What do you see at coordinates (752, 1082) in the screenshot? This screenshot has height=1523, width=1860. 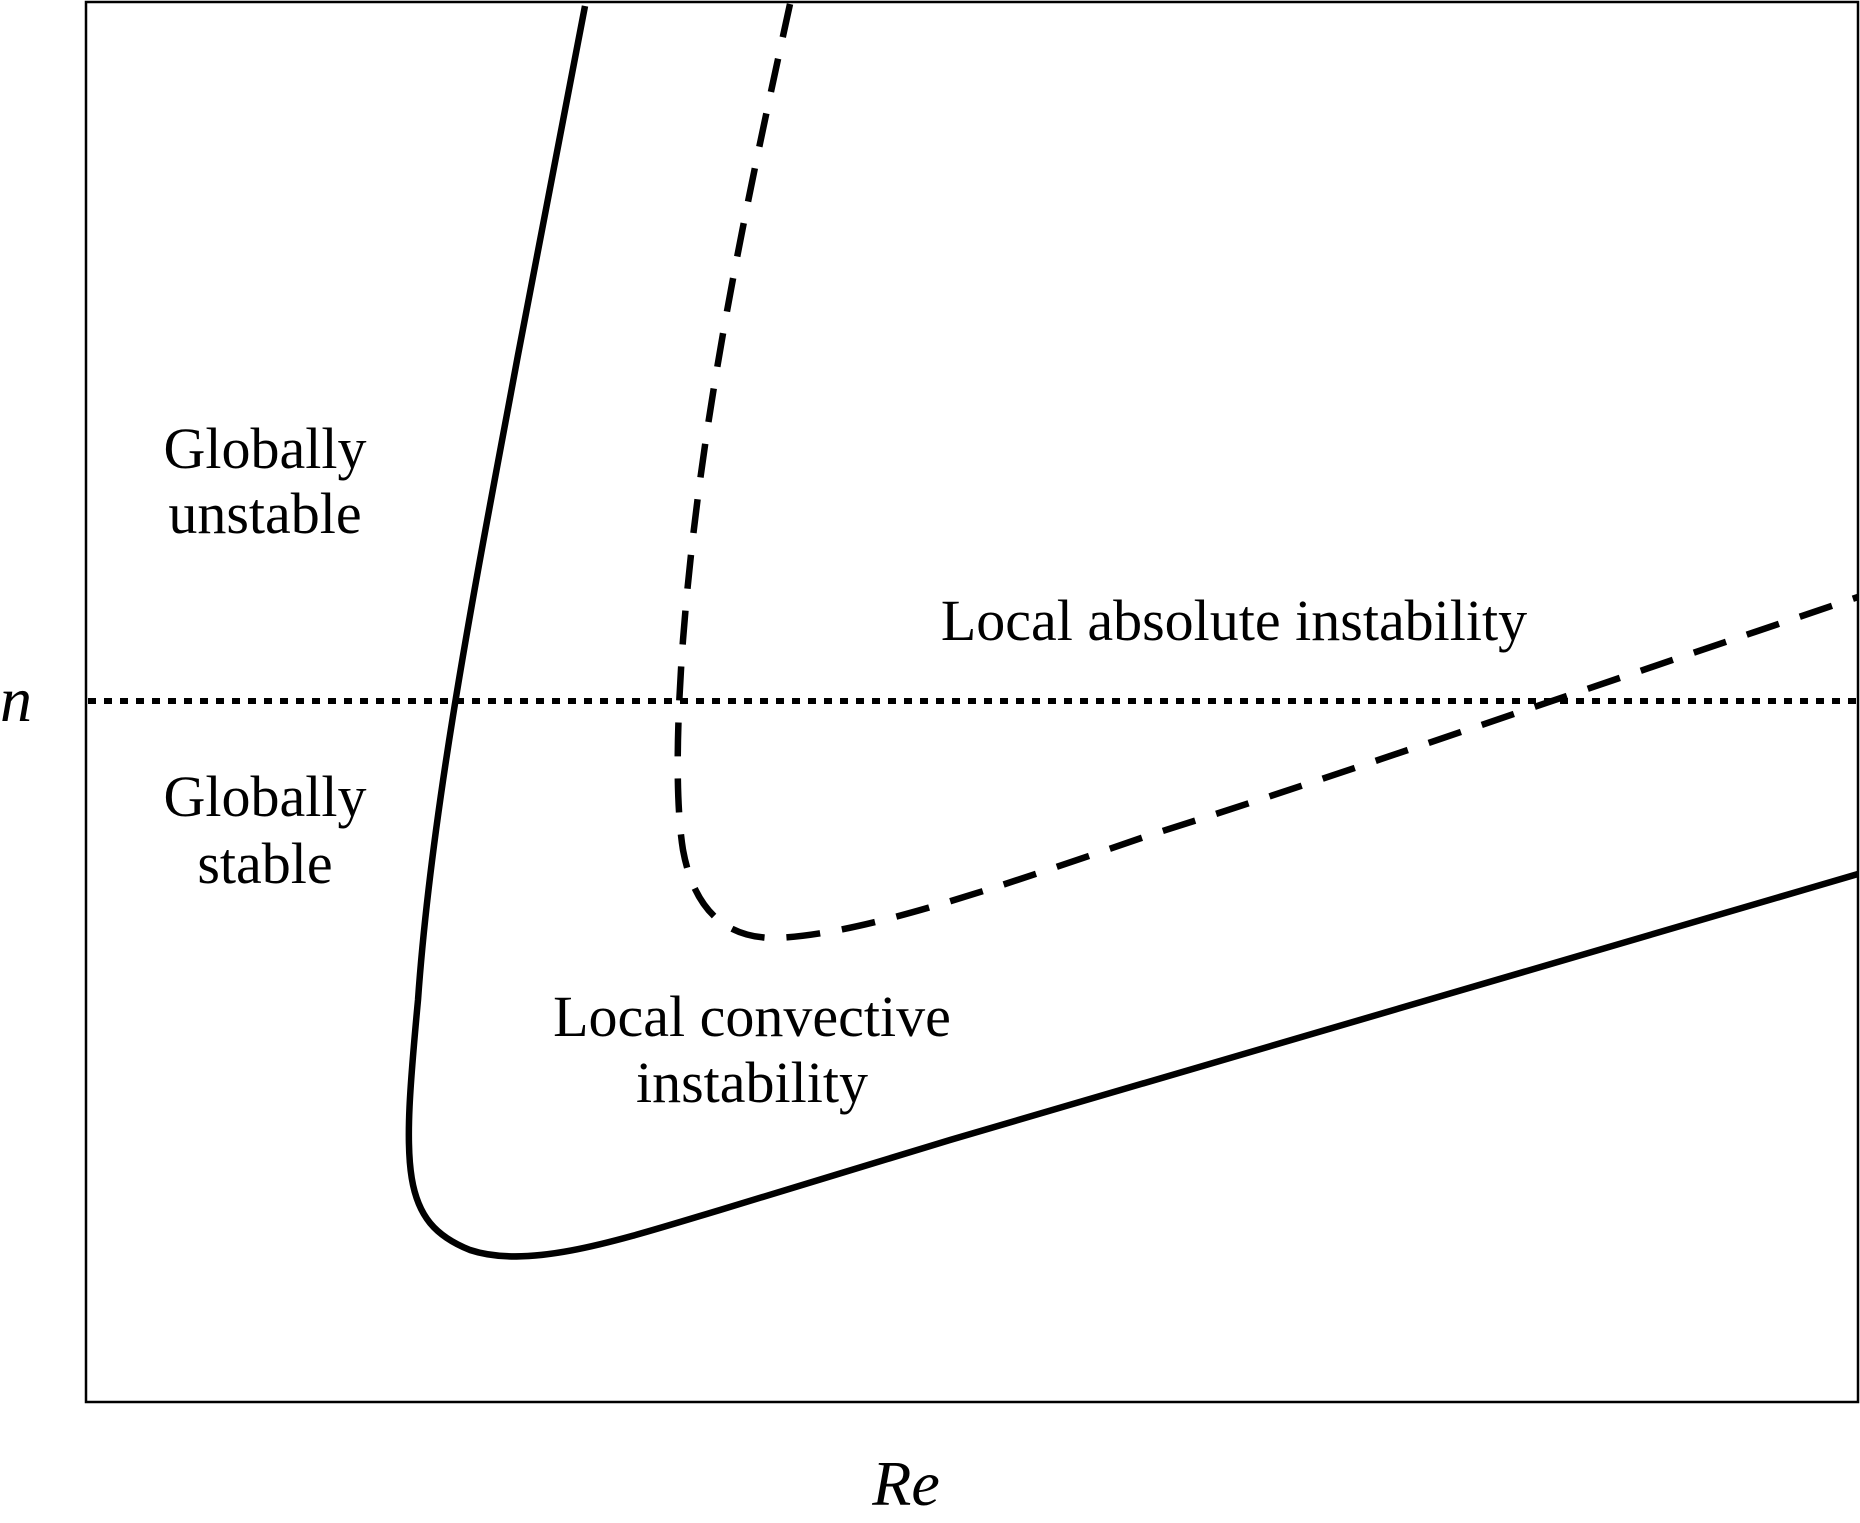 I see `local-convective-line2: instability` at bounding box center [752, 1082].